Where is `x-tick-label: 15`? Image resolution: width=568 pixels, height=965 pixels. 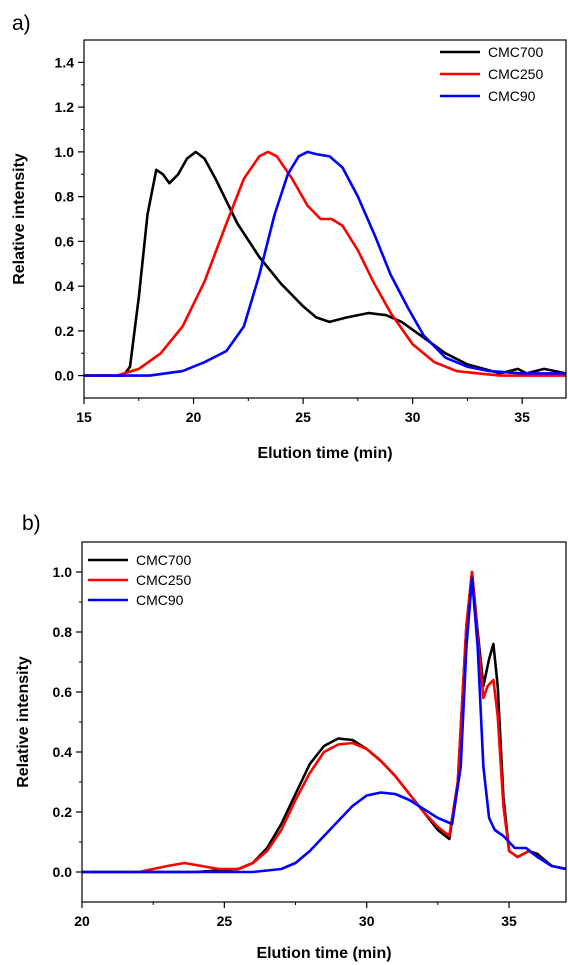
x-tick-label: 15 is located at coordinates (84, 417).